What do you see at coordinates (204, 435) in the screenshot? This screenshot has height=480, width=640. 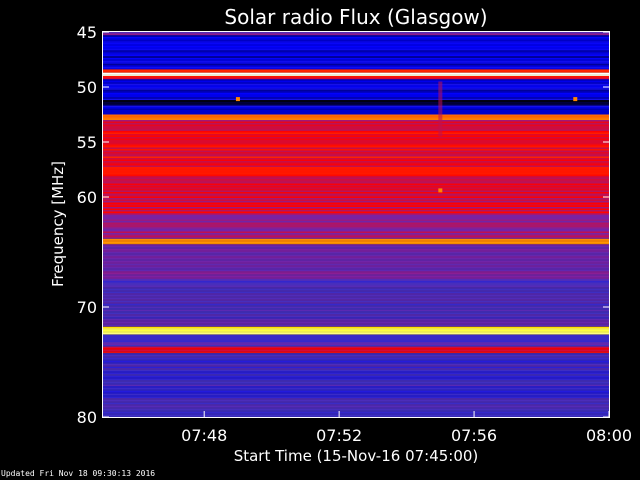 I see `x-tick-label: 07:48` at bounding box center [204, 435].